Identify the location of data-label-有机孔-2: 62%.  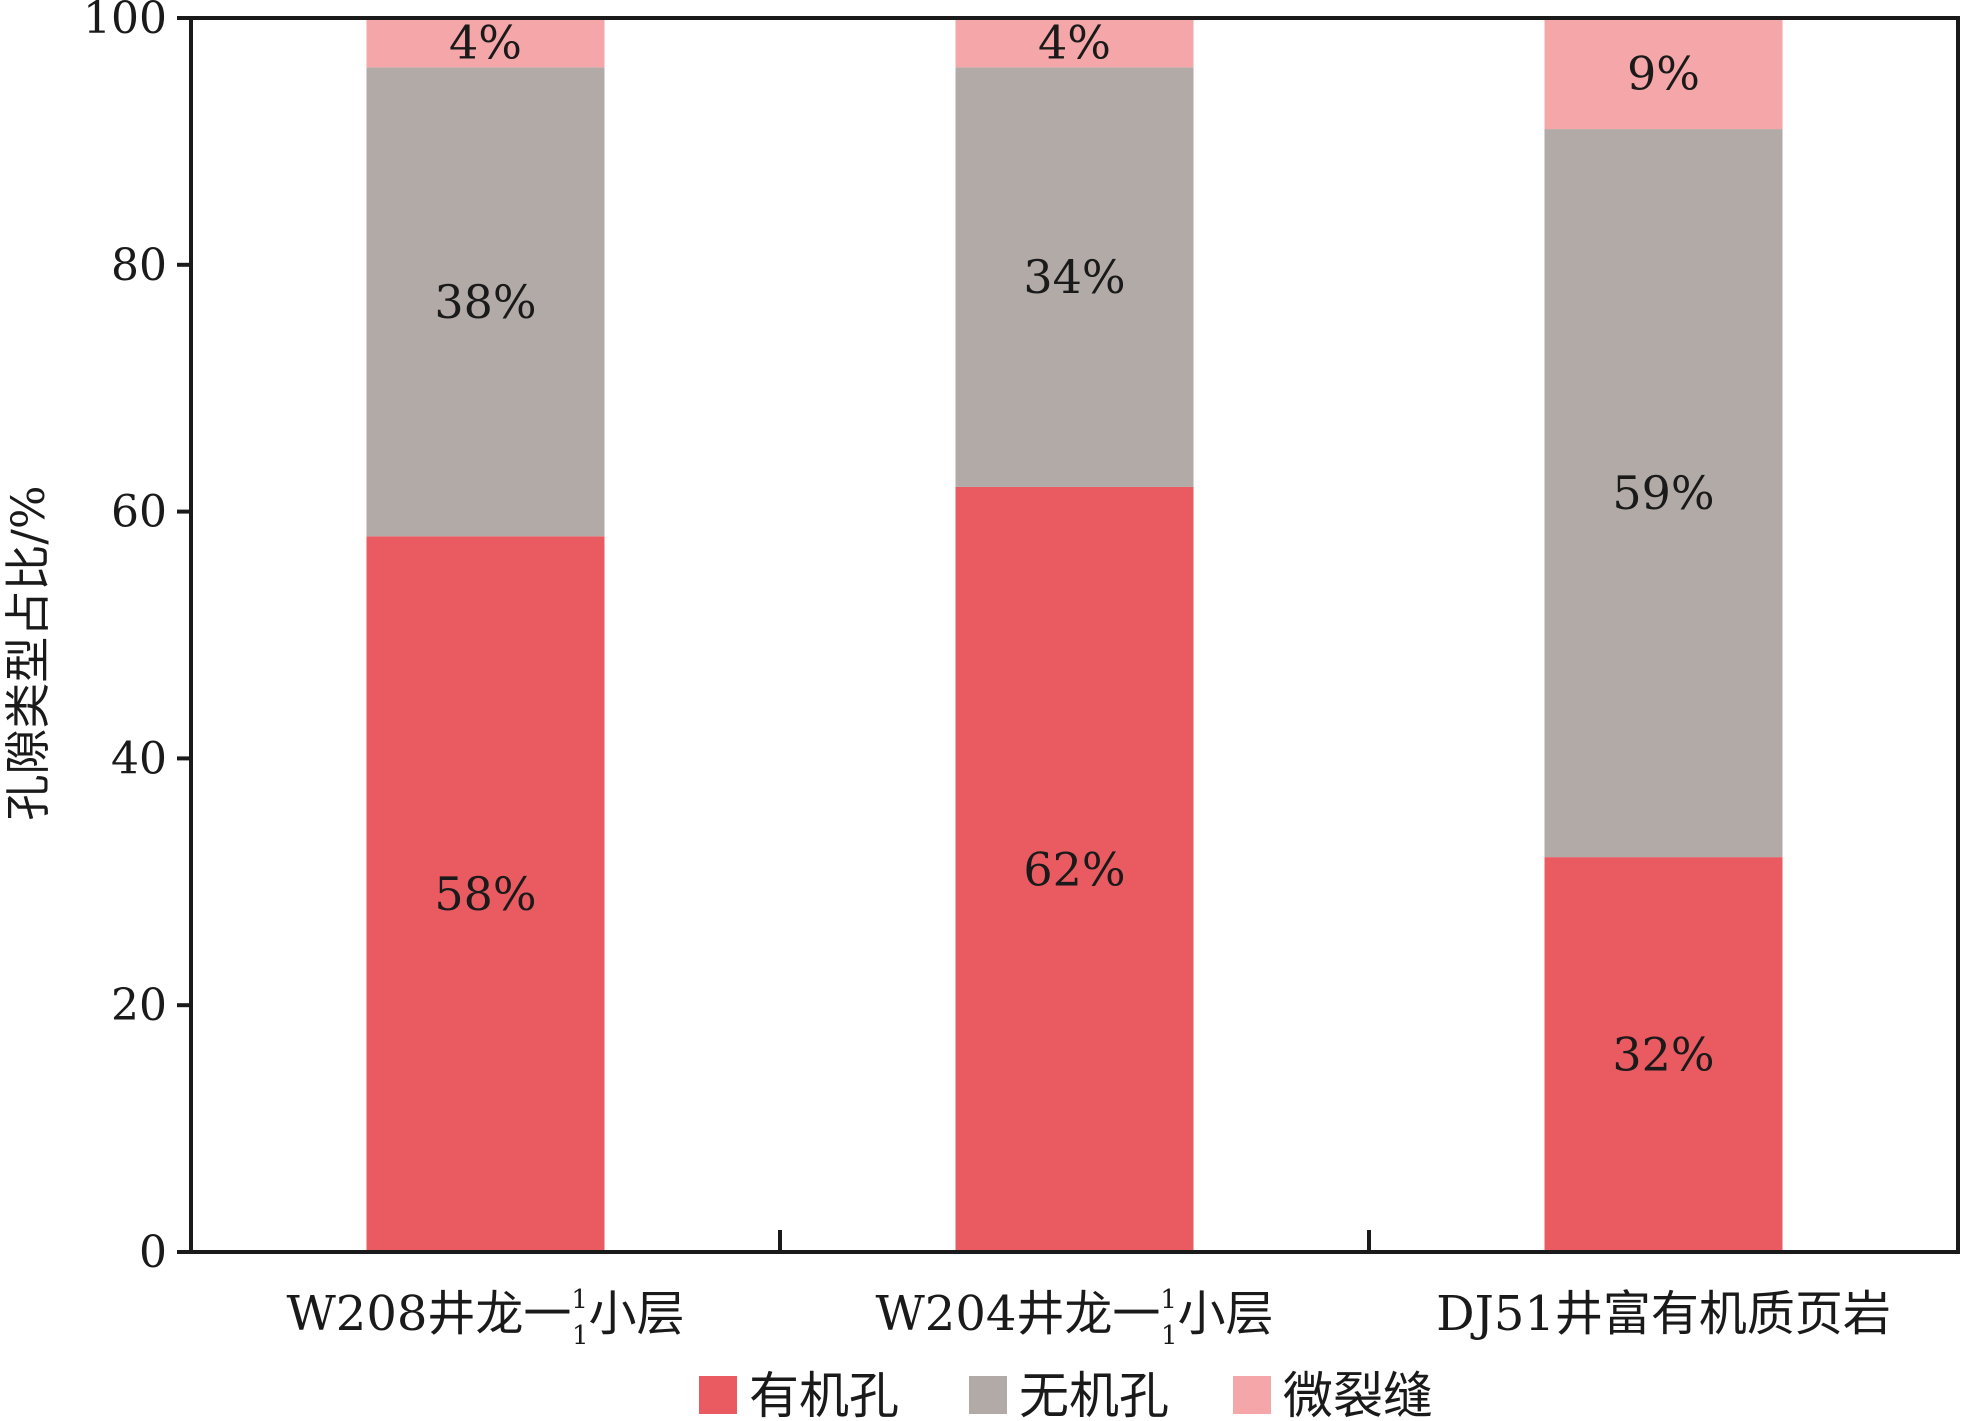
(1074, 869).